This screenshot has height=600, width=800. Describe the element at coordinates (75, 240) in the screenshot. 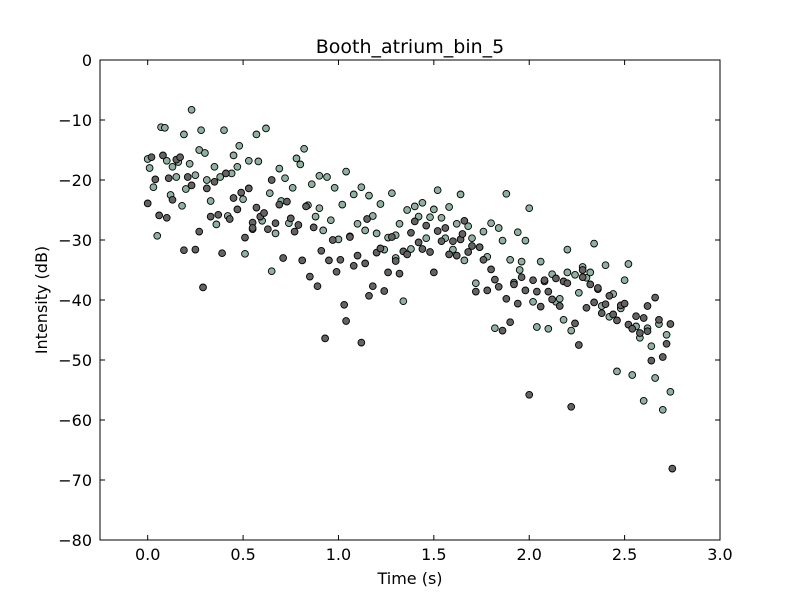

I see `y-tick-label: −30` at that location.